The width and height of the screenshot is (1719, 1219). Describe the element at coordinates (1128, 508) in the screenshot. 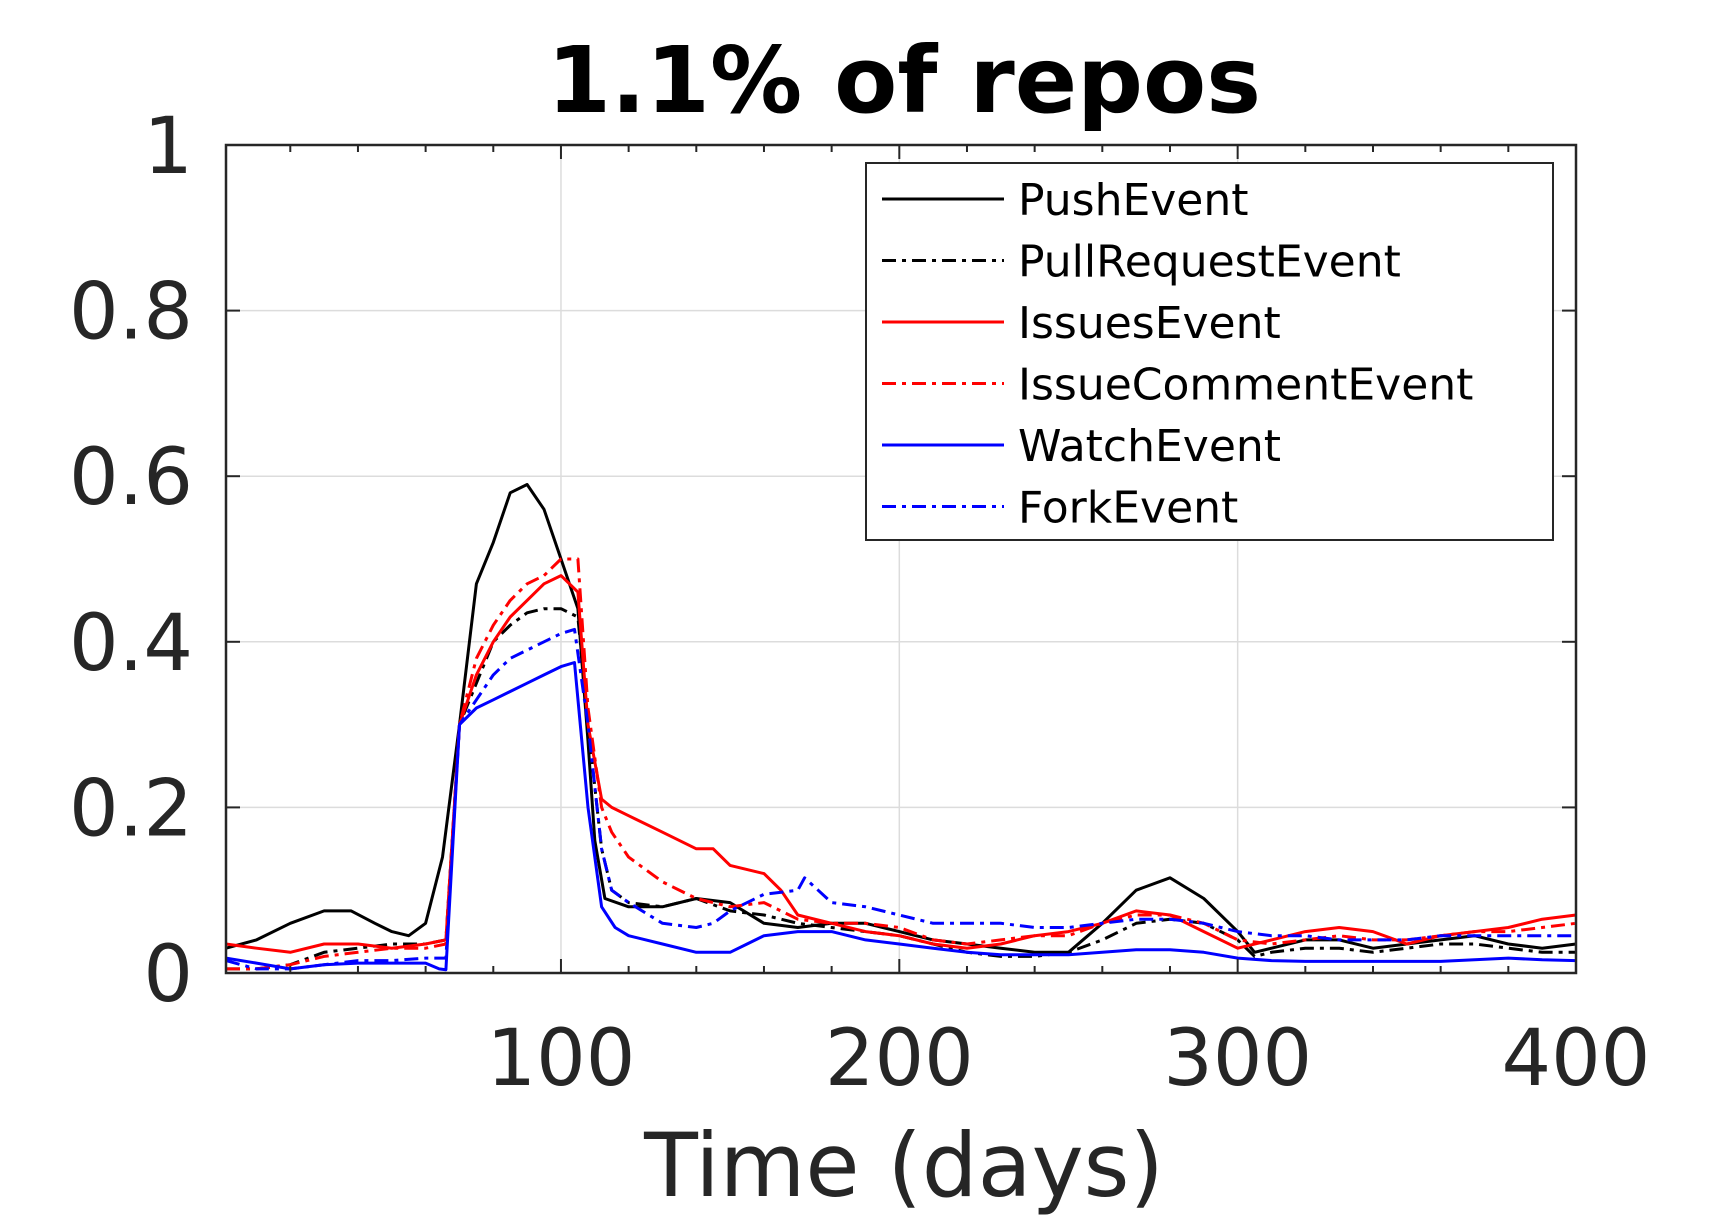

I see `legend-label-ForkEvent: ForkEvent` at that location.